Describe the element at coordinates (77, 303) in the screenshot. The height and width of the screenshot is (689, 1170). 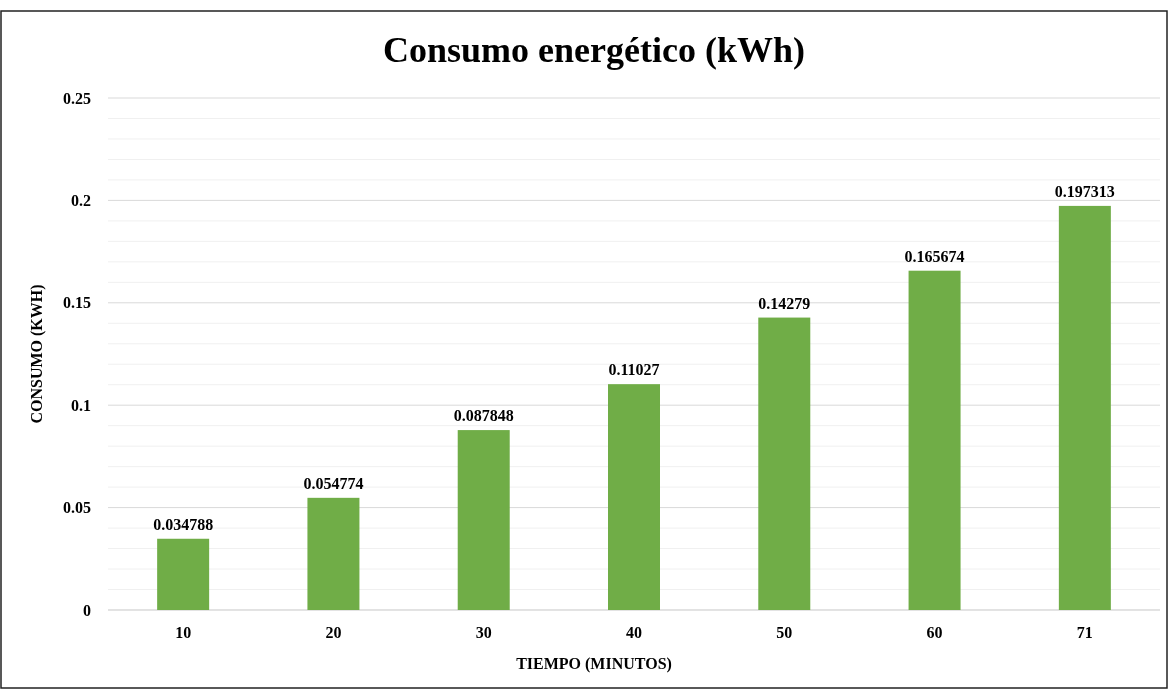
I see `y-tick-label: 0.15` at that location.